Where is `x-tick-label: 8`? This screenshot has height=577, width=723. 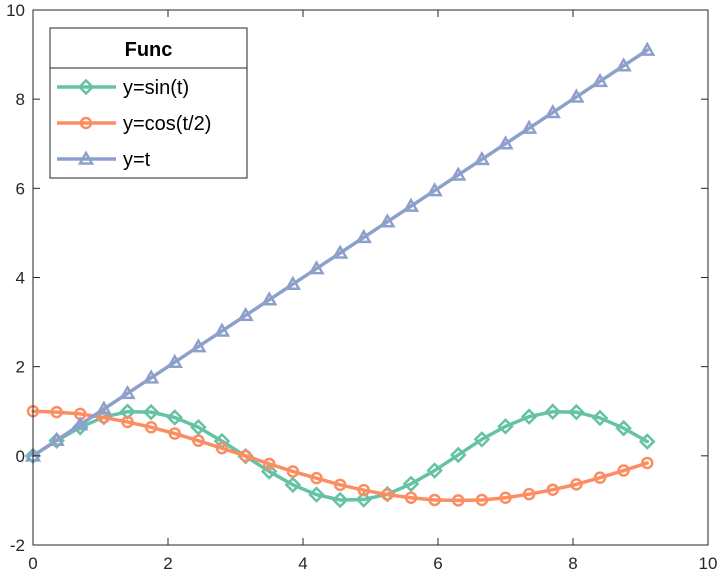
x-tick-label: 8 is located at coordinates (572, 563).